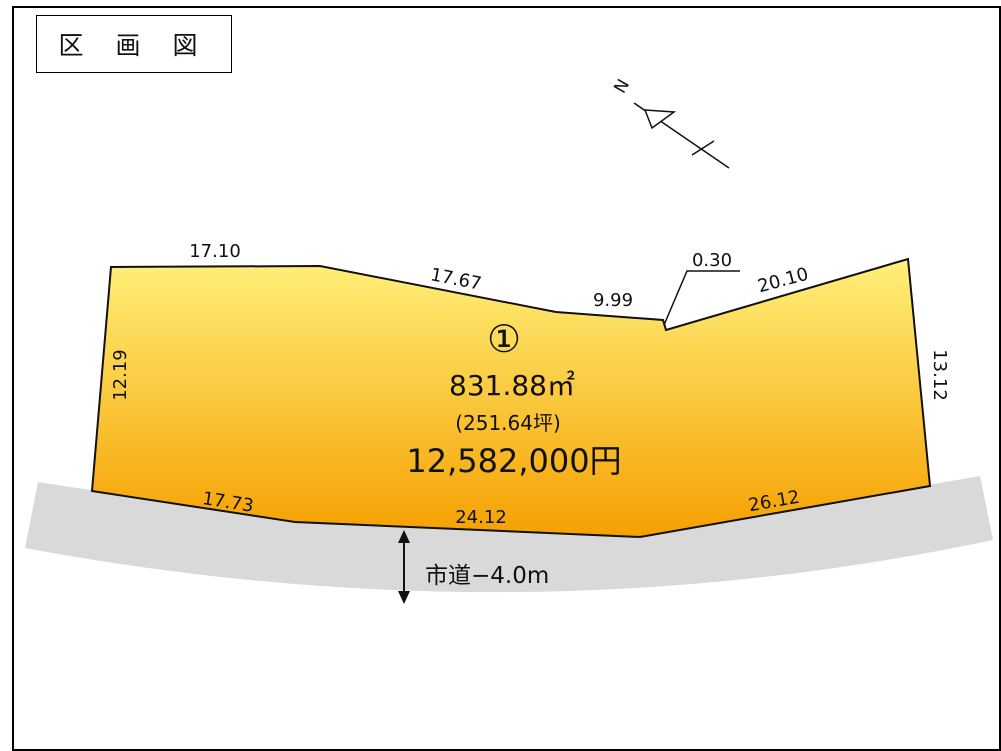 The height and width of the screenshot is (751, 1001). What do you see at coordinates (512, 385) in the screenshot?
I see `lot-area: 831.88㎡` at bounding box center [512, 385].